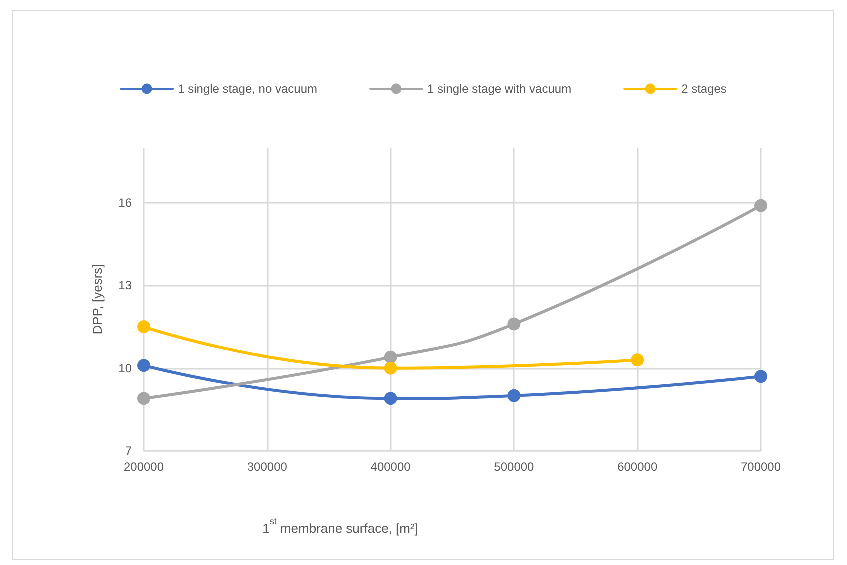 Image resolution: width=847 pixels, height=565 pixels. What do you see at coordinates (391, 467) in the screenshot?
I see `x-tick-label: 400000` at bounding box center [391, 467].